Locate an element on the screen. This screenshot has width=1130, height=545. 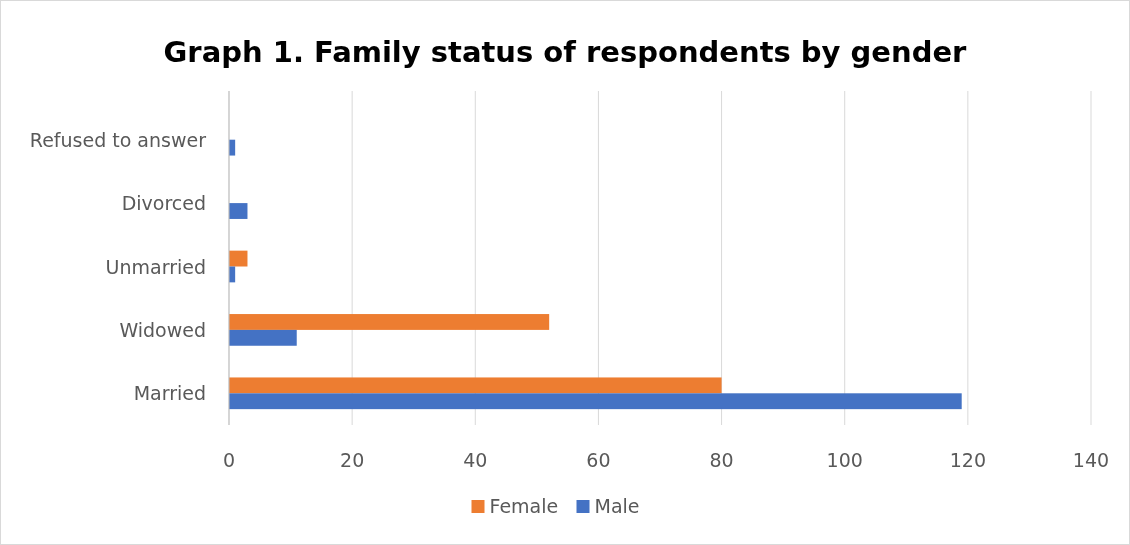
y-tick-label: Married is located at coordinates (169, 393).